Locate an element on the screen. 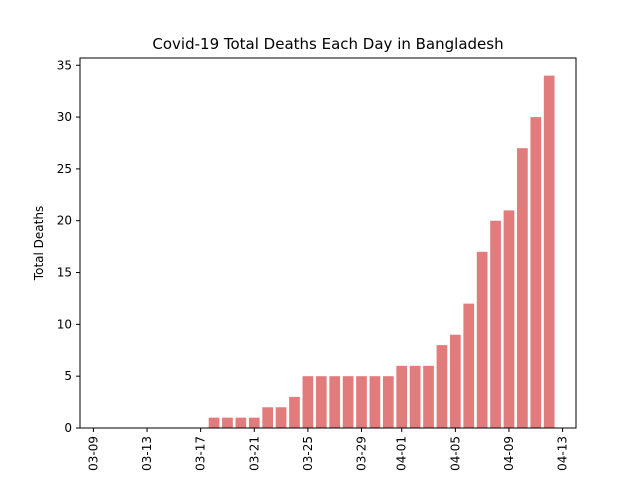 The width and height of the screenshot is (640, 480). y-tick-label: 15 is located at coordinates (64, 273).